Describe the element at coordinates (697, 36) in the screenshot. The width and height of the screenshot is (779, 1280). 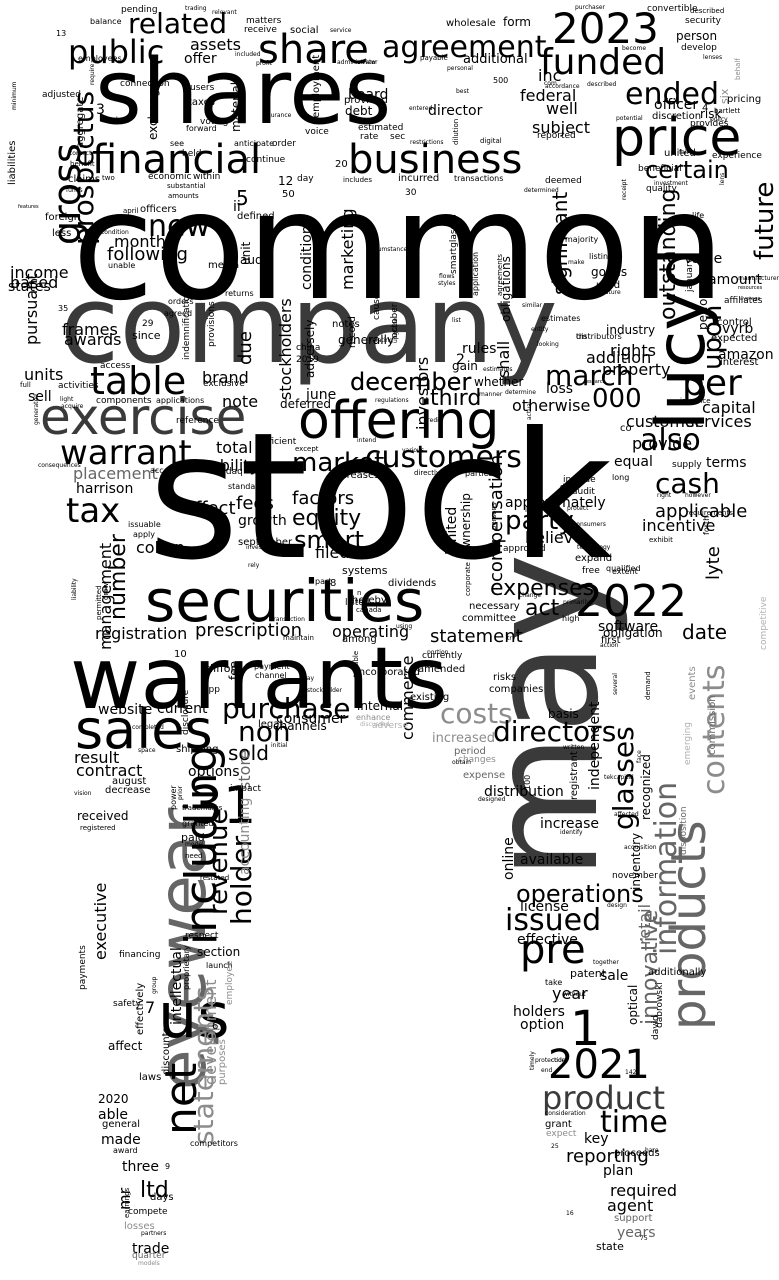
I see `cloud-word: person` at that location.